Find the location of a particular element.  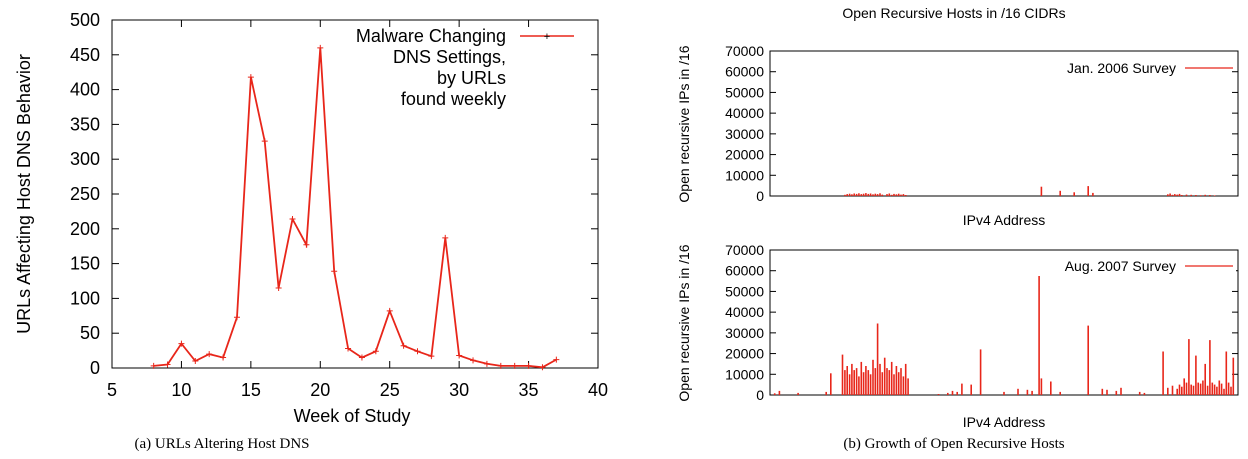

panel-1-x-axis-label: IPv4 Address is located at coordinates (1004, 220).